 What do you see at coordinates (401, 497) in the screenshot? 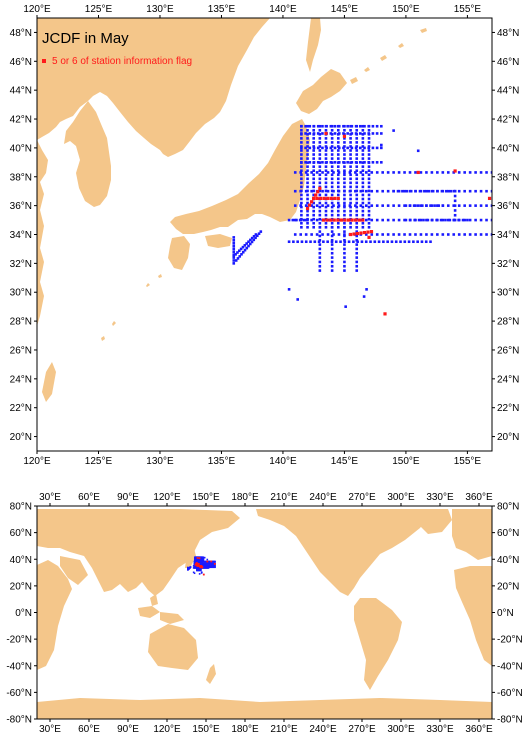
I see `global-lon-label-top: 300°E` at bounding box center [401, 497].